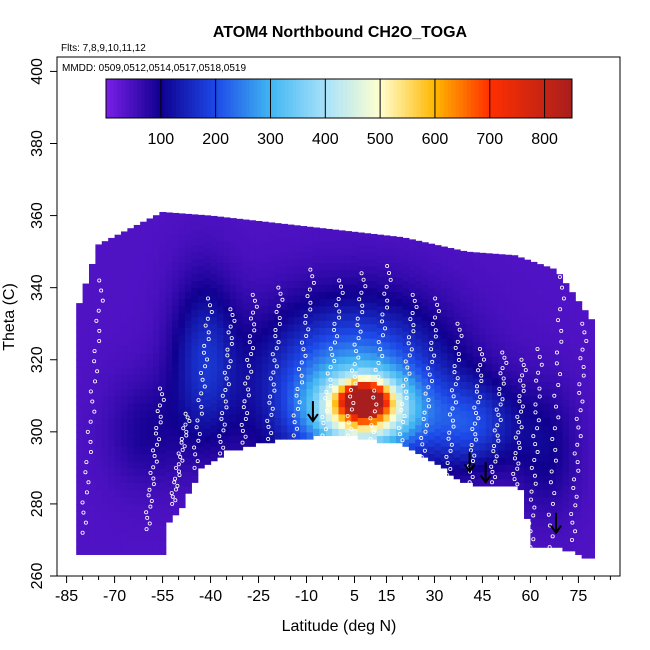  Describe the element at coordinates (430, 98) in the screenshot. I see `colorbar-swatch` at that location.